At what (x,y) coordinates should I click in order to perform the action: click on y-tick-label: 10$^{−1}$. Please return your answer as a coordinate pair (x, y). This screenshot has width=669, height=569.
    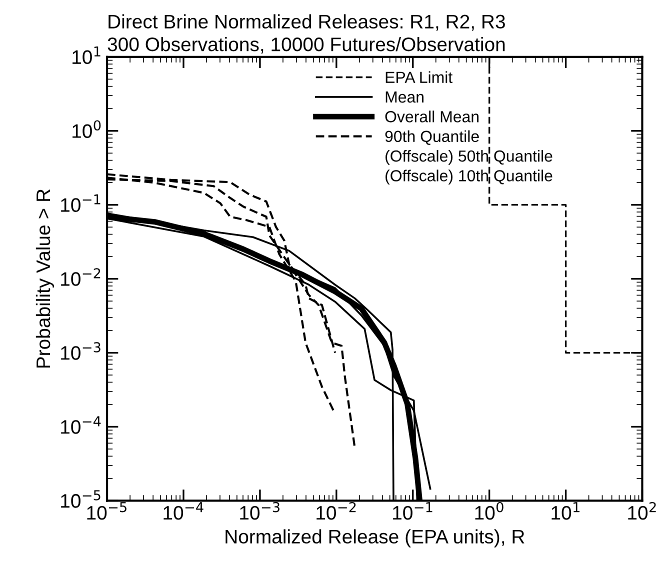
    Looking at the image, I should click on (80, 203).